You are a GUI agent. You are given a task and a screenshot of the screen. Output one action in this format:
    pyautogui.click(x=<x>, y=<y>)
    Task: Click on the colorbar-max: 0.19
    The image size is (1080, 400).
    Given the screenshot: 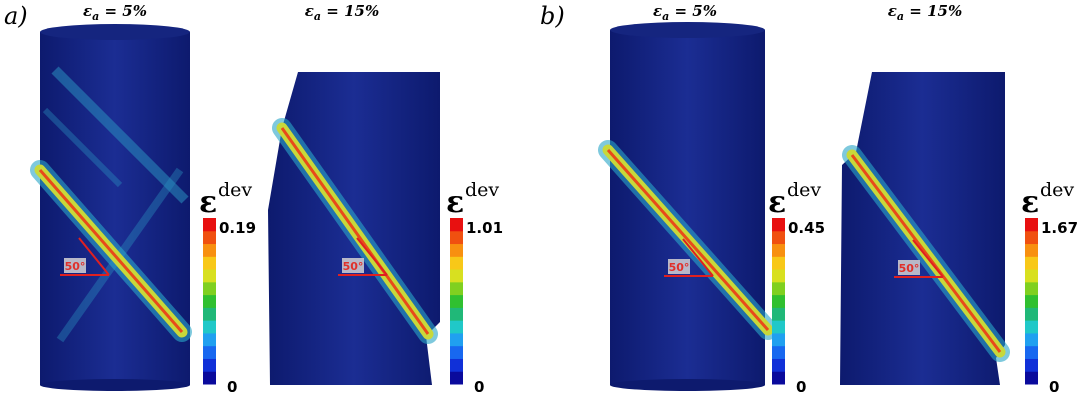 What is the action you would take?
    pyautogui.click(x=237, y=228)
    